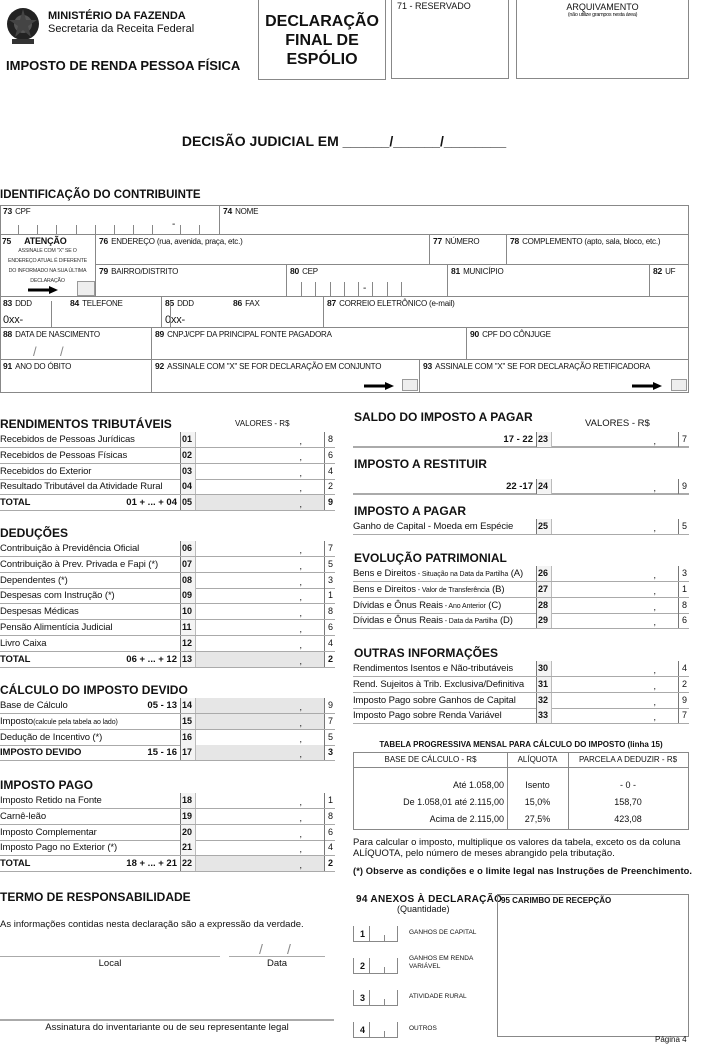 The image size is (701, 1055). Describe the element at coordinates (160, 366) in the screenshot. I see `field-number: 92` at that location.